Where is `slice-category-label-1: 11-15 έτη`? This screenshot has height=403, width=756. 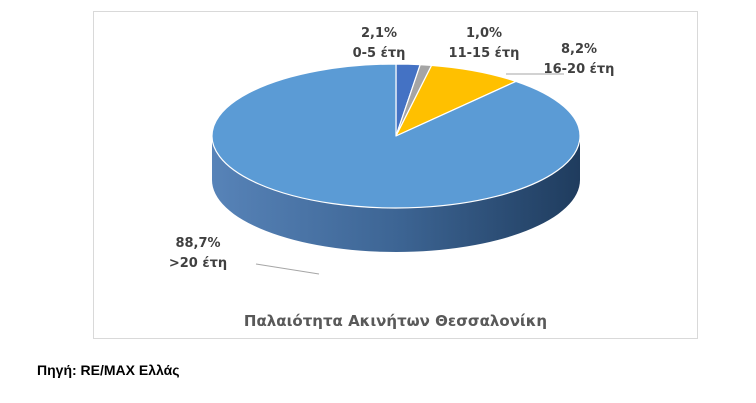 slice-category-label-1: 11-15 έτη is located at coordinates (484, 53).